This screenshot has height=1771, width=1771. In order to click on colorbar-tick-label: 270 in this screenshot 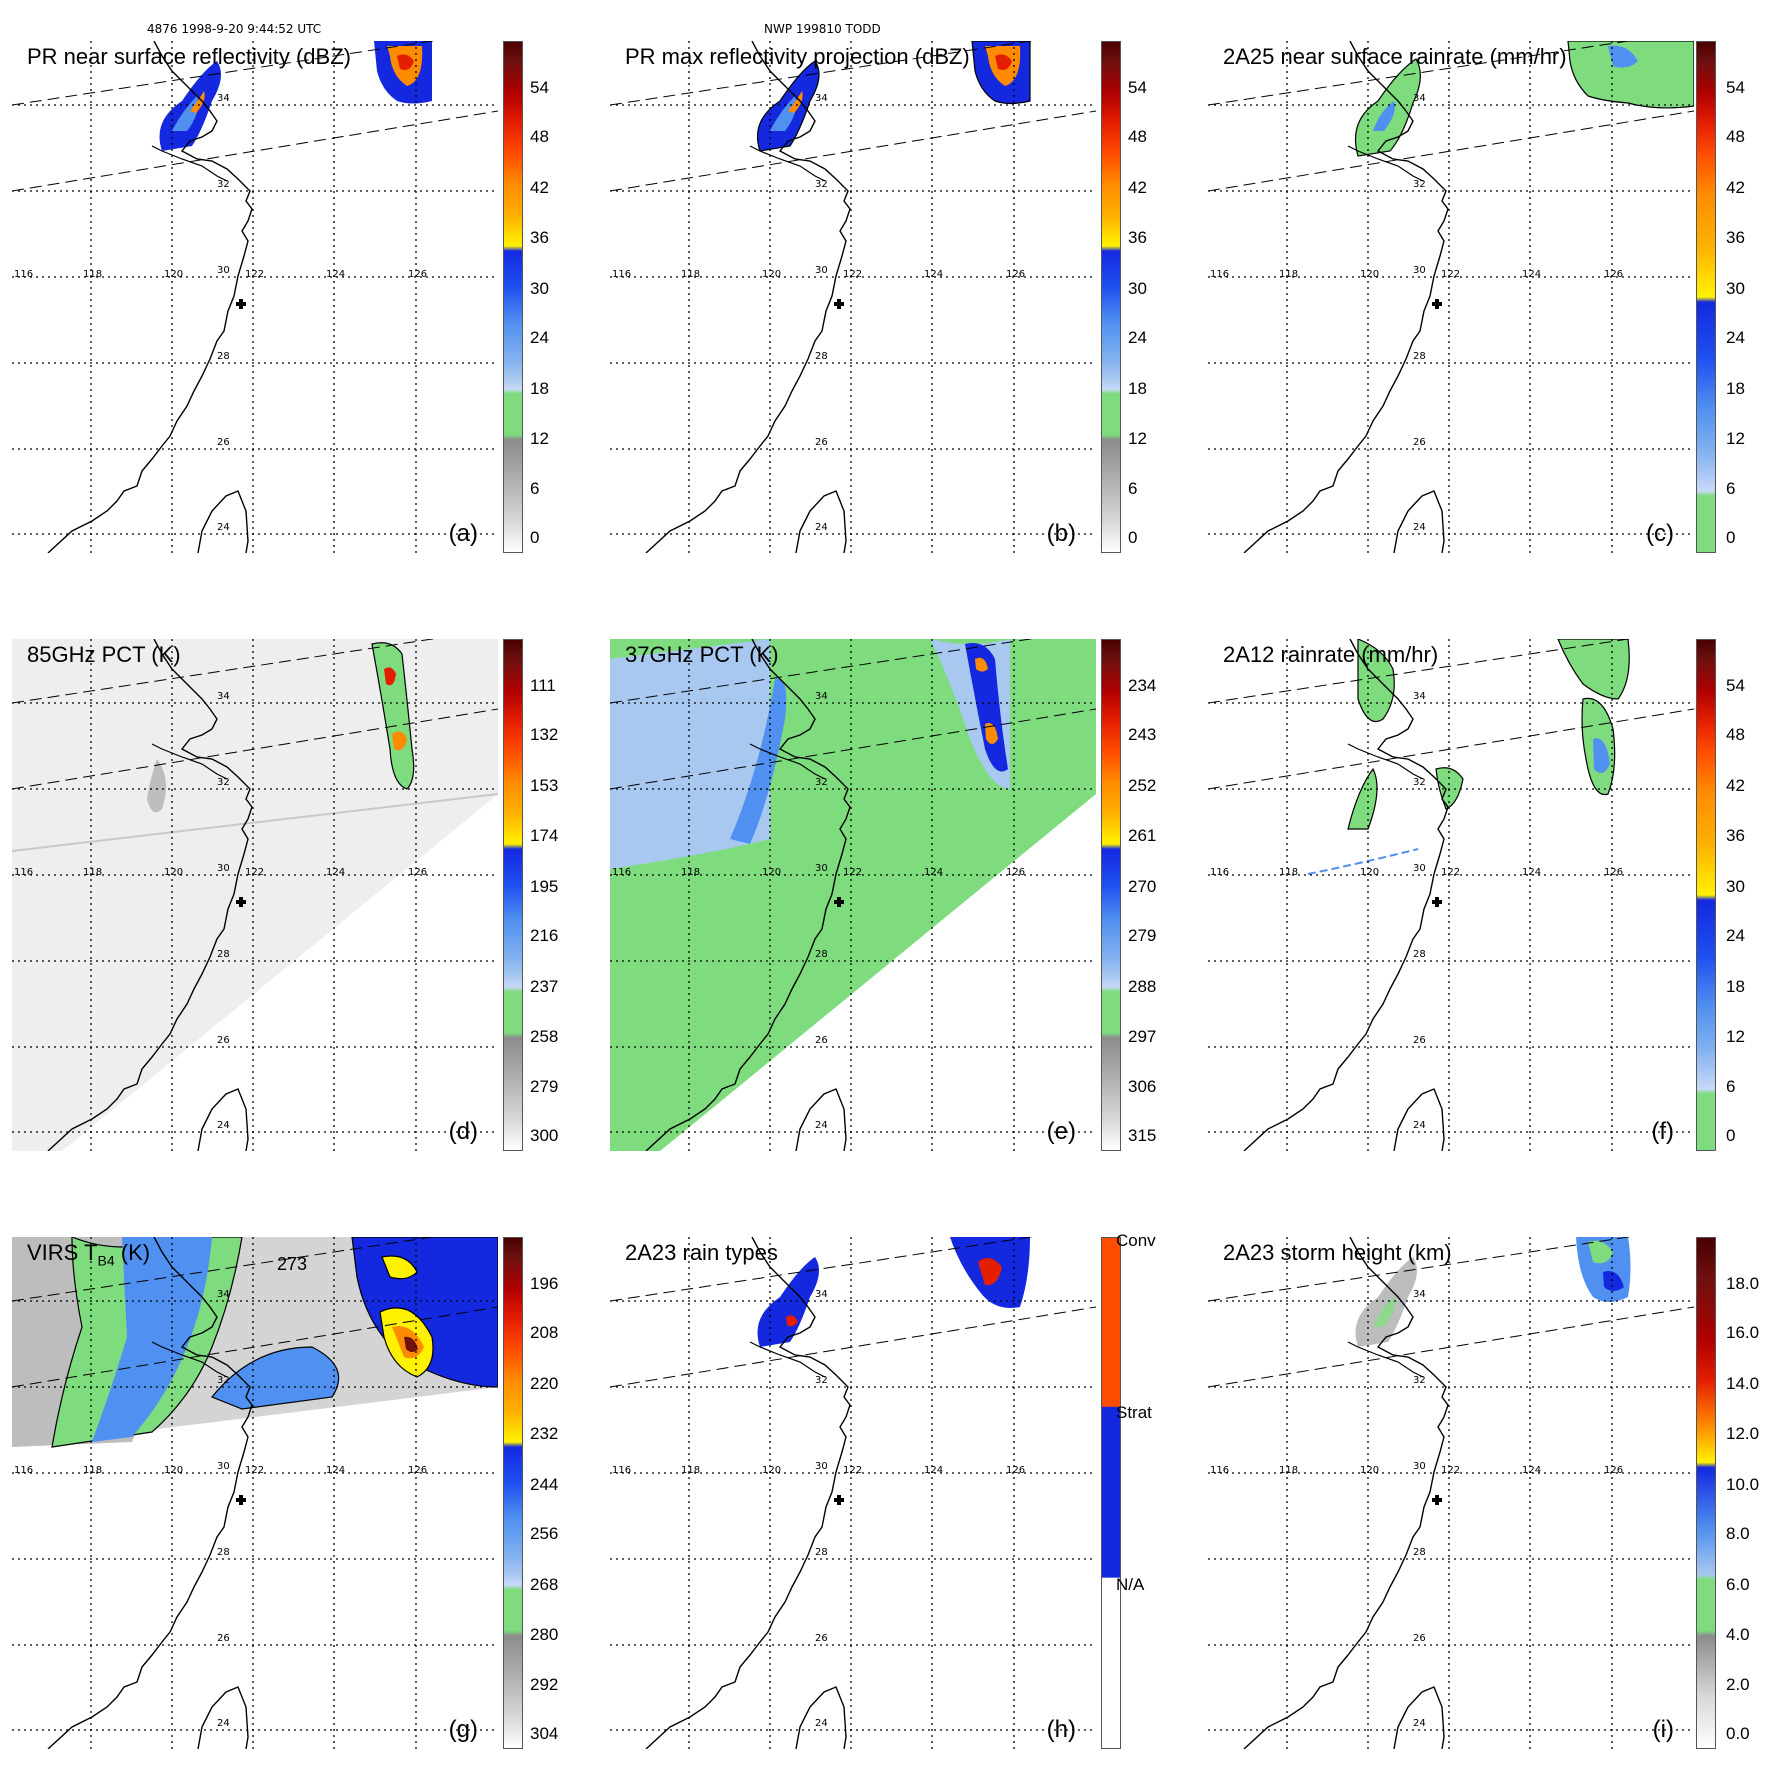, I will do `click(1142, 886)`.